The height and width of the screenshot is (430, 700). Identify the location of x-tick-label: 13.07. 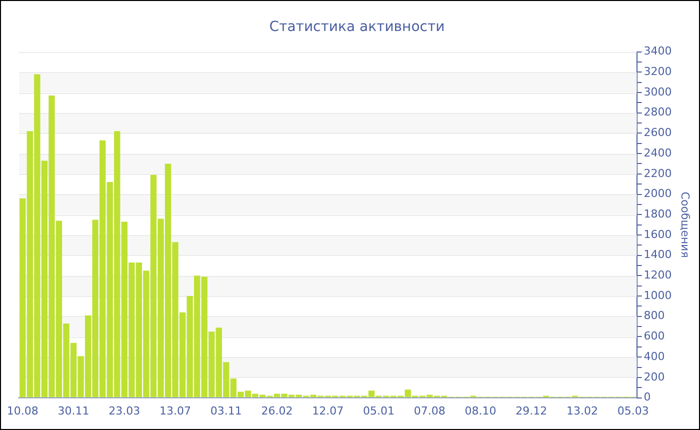
(176, 411).